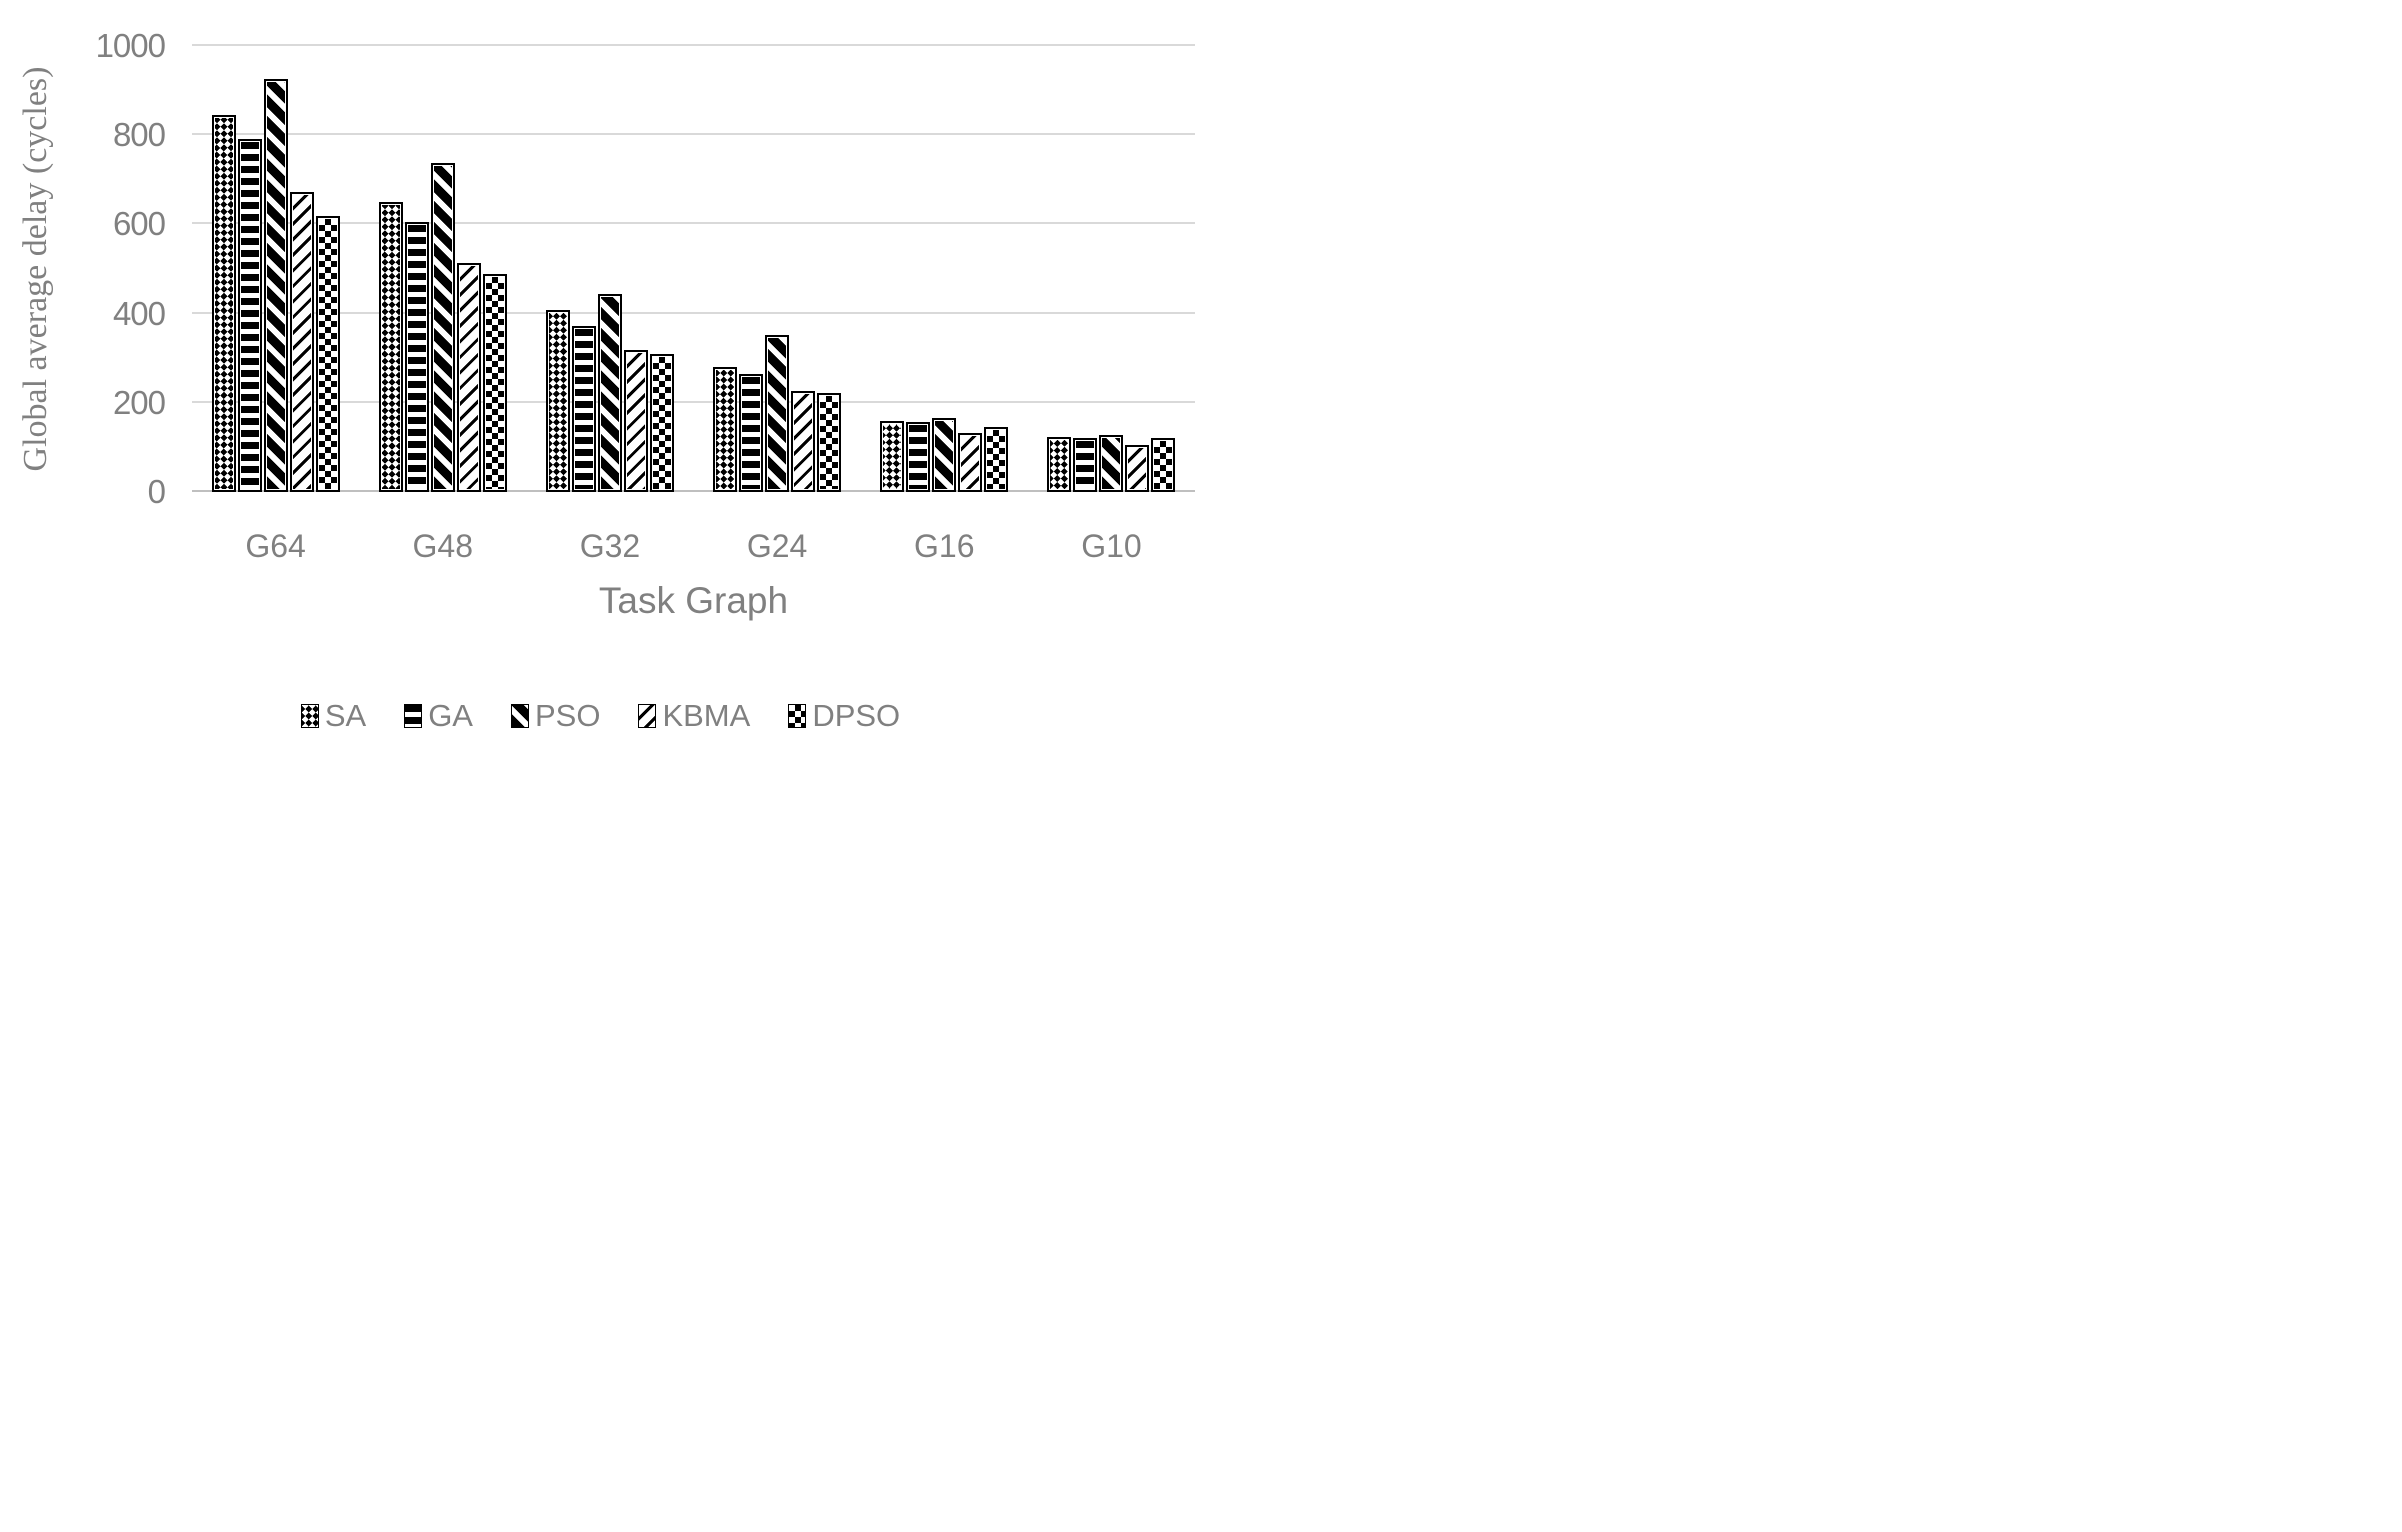  I want to click on bar-kbma-g10, so click(1137, 468).